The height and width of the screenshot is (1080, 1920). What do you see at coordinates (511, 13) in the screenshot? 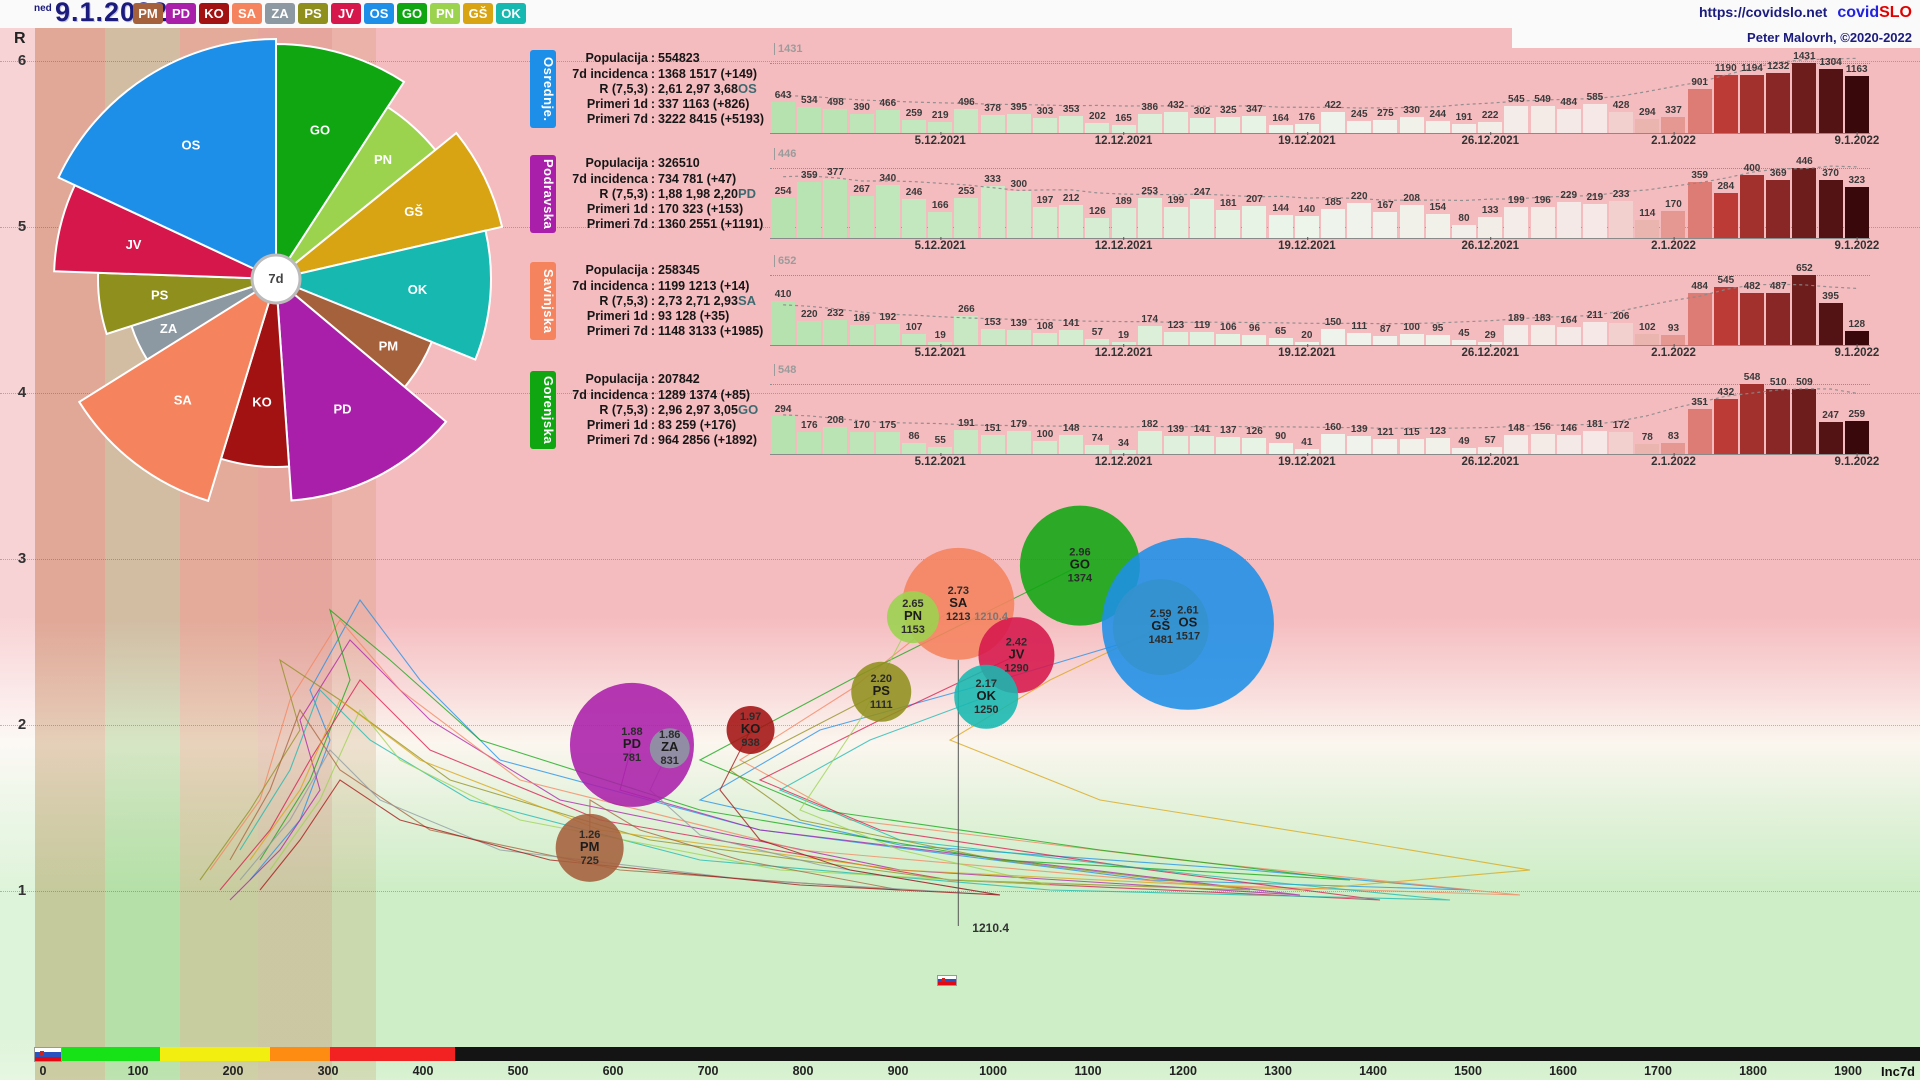
I see `region-button-OK: OK` at bounding box center [511, 13].